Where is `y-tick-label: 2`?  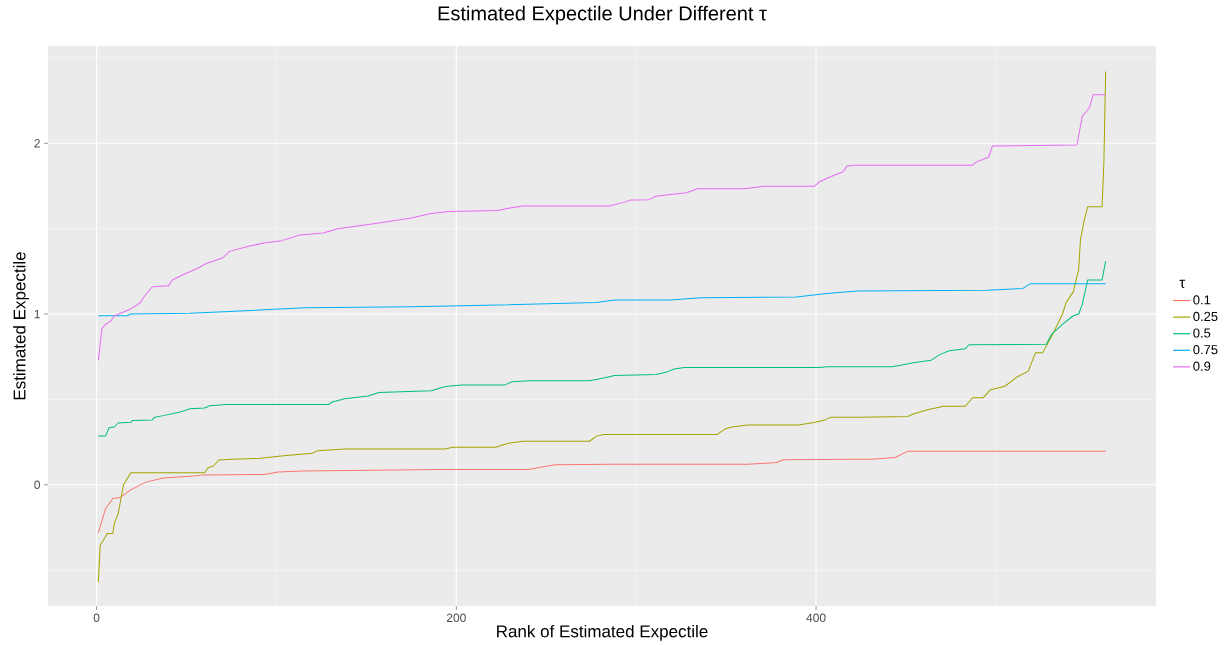 y-tick-label: 2 is located at coordinates (37, 143).